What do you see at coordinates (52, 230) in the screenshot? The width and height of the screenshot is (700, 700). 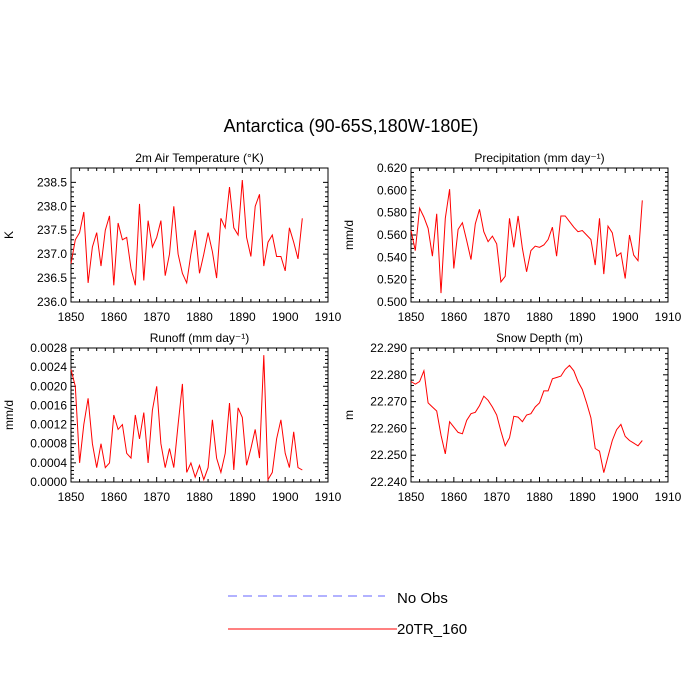 I see `y-tick-label: 237.5` at bounding box center [52, 230].